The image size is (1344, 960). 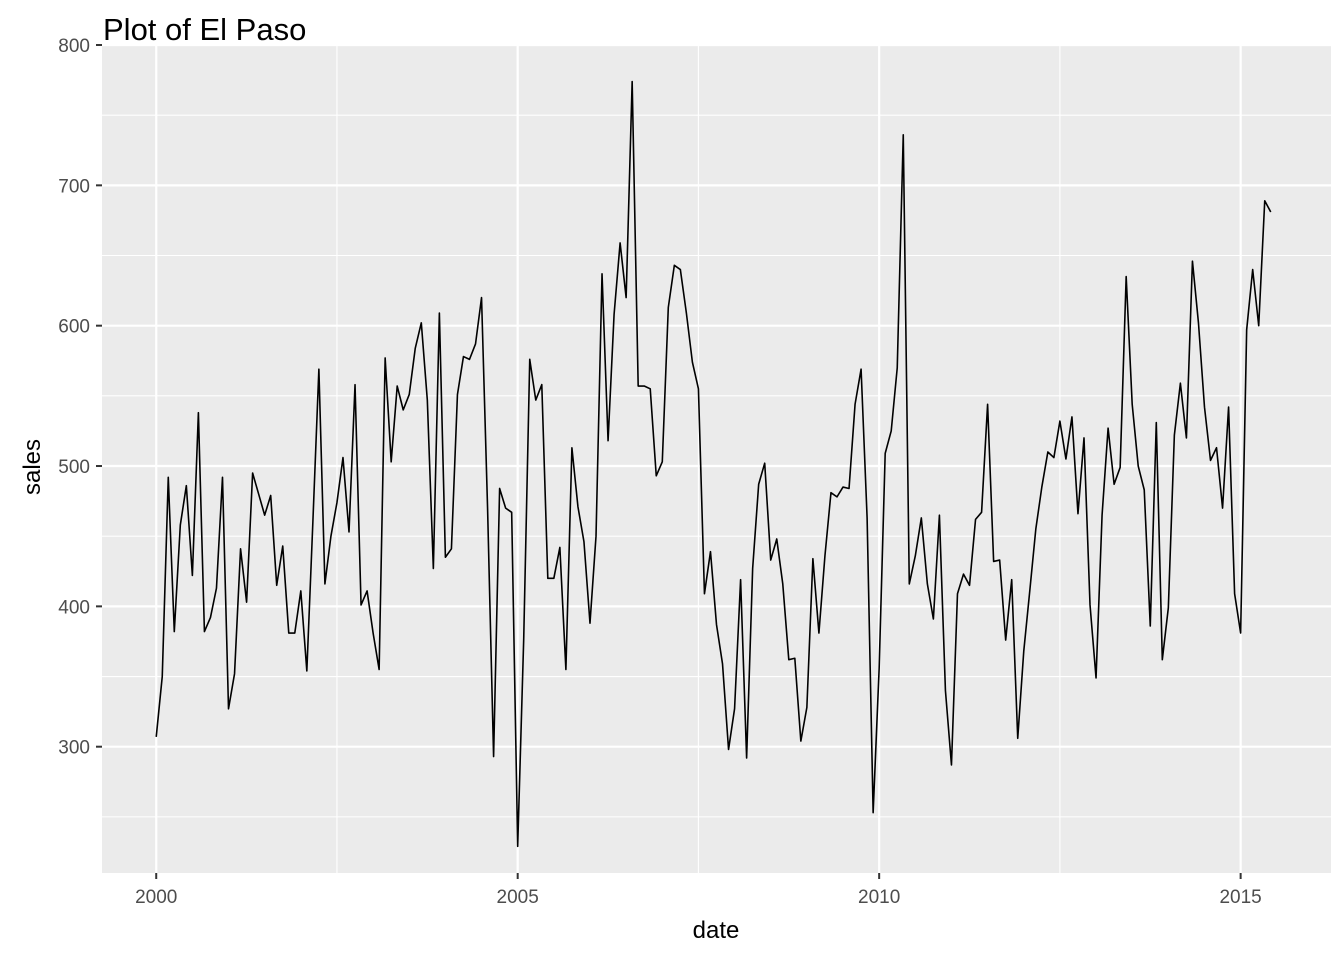 What do you see at coordinates (156, 897) in the screenshot?
I see `x-tick-label: 2000` at bounding box center [156, 897].